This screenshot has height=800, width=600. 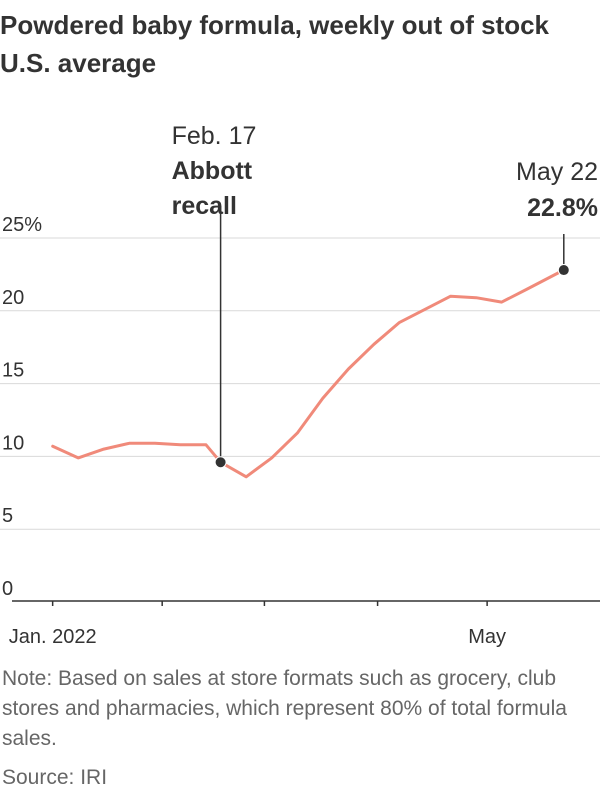 I want to click on x-axis: Jan. 2022 May, so click(x=304, y=624).